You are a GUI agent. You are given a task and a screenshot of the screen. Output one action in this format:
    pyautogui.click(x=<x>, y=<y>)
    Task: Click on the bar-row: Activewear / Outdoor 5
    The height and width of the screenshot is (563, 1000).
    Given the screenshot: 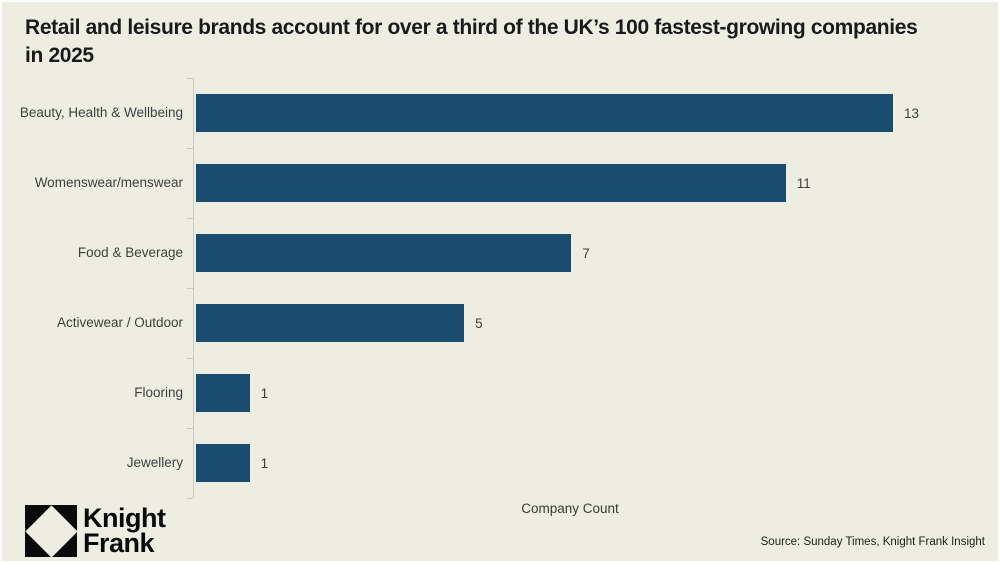 What is the action you would take?
    pyautogui.click(x=500, y=323)
    